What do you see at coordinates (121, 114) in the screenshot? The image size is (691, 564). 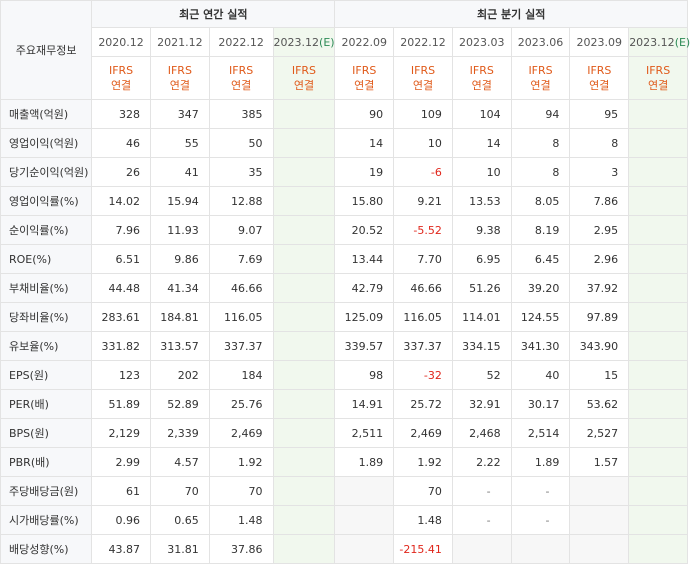 I see `table-cell: 328` at bounding box center [121, 114].